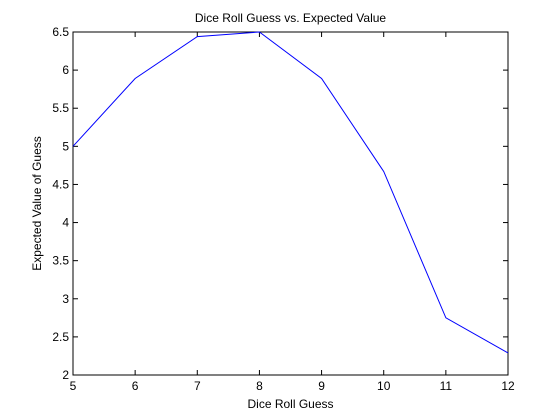 The height and width of the screenshot is (420, 560). What do you see at coordinates (65, 375) in the screenshot?
I see `y-tick-label: 2` at bounding box center [65, 375].